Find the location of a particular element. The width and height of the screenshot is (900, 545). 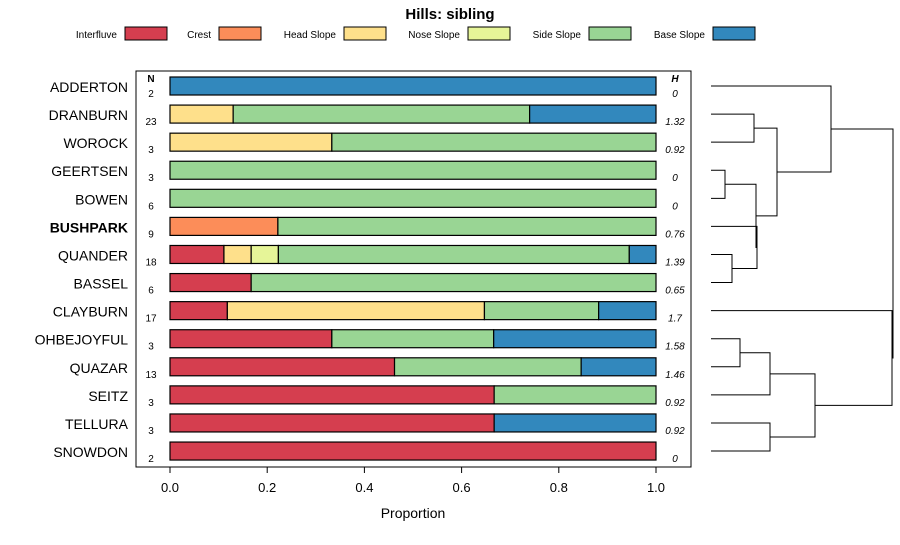

bar-row: TELLURA 3 0.92 is located at coordinates (375, 425).